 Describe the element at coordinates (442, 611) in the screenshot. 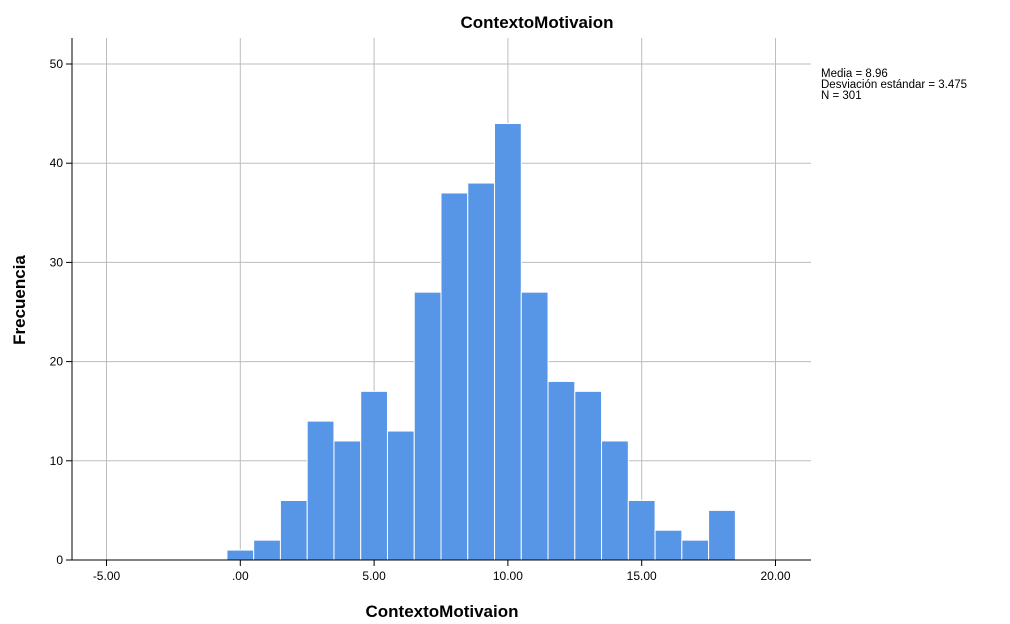

I see `x-axis-label: ContextoMotivaion` at that location.